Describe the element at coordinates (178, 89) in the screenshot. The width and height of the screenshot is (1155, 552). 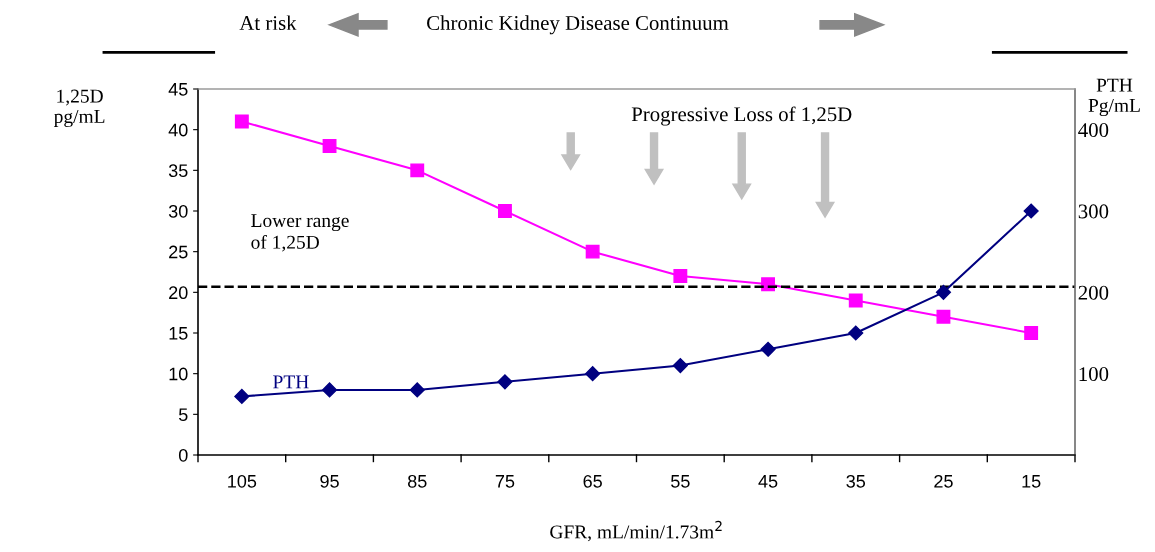
I see `y-tick-label: 45` at that location.